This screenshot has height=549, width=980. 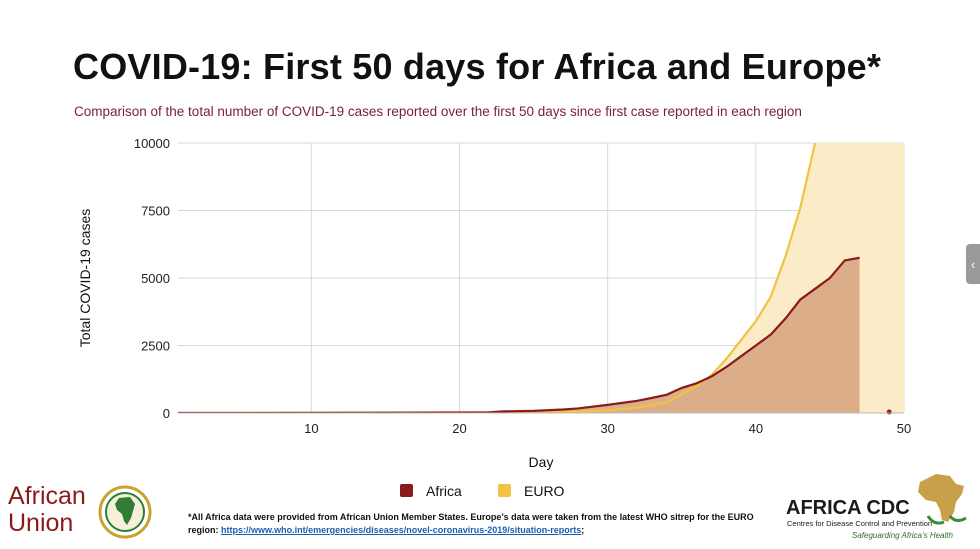 I want to click on x-tick-label: 40, so click(x=756, y=428).